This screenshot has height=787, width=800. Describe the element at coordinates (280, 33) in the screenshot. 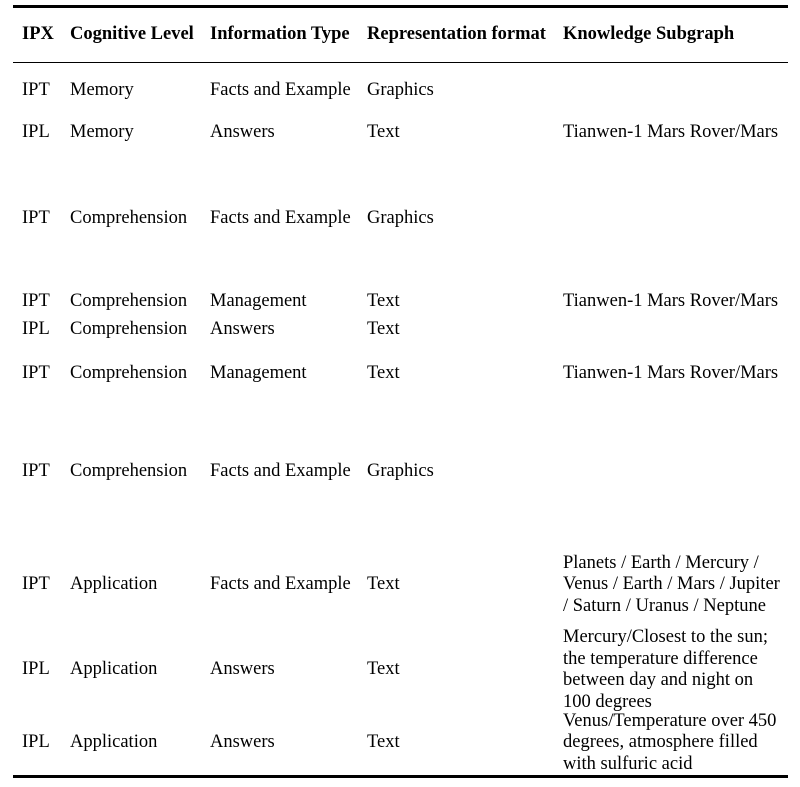

I see `header-cell-information-type: Information Type` at that location.